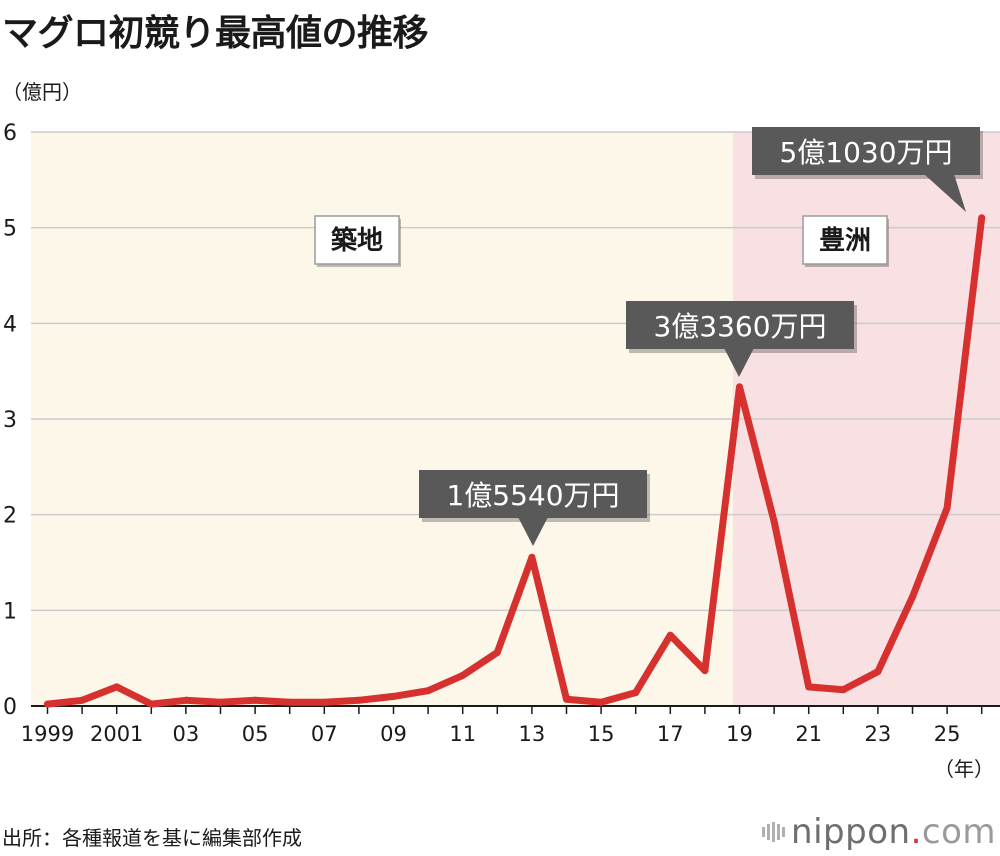  I want to click on x-tick-label: 11, so click(462, 734).